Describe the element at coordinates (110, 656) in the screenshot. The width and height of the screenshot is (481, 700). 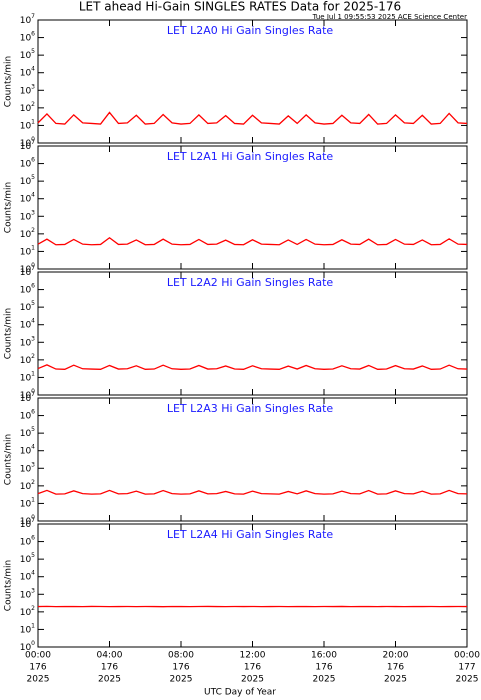
I see `x-tick-label: 04:00` at that location.